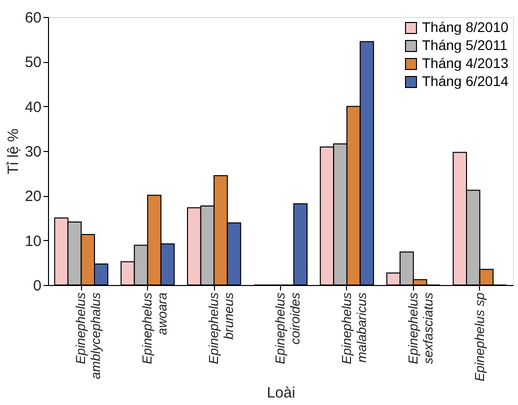 This screenshot has width=518, height=405. I want to click on legend-label: Tháng 8/2010, so click(465, 27).